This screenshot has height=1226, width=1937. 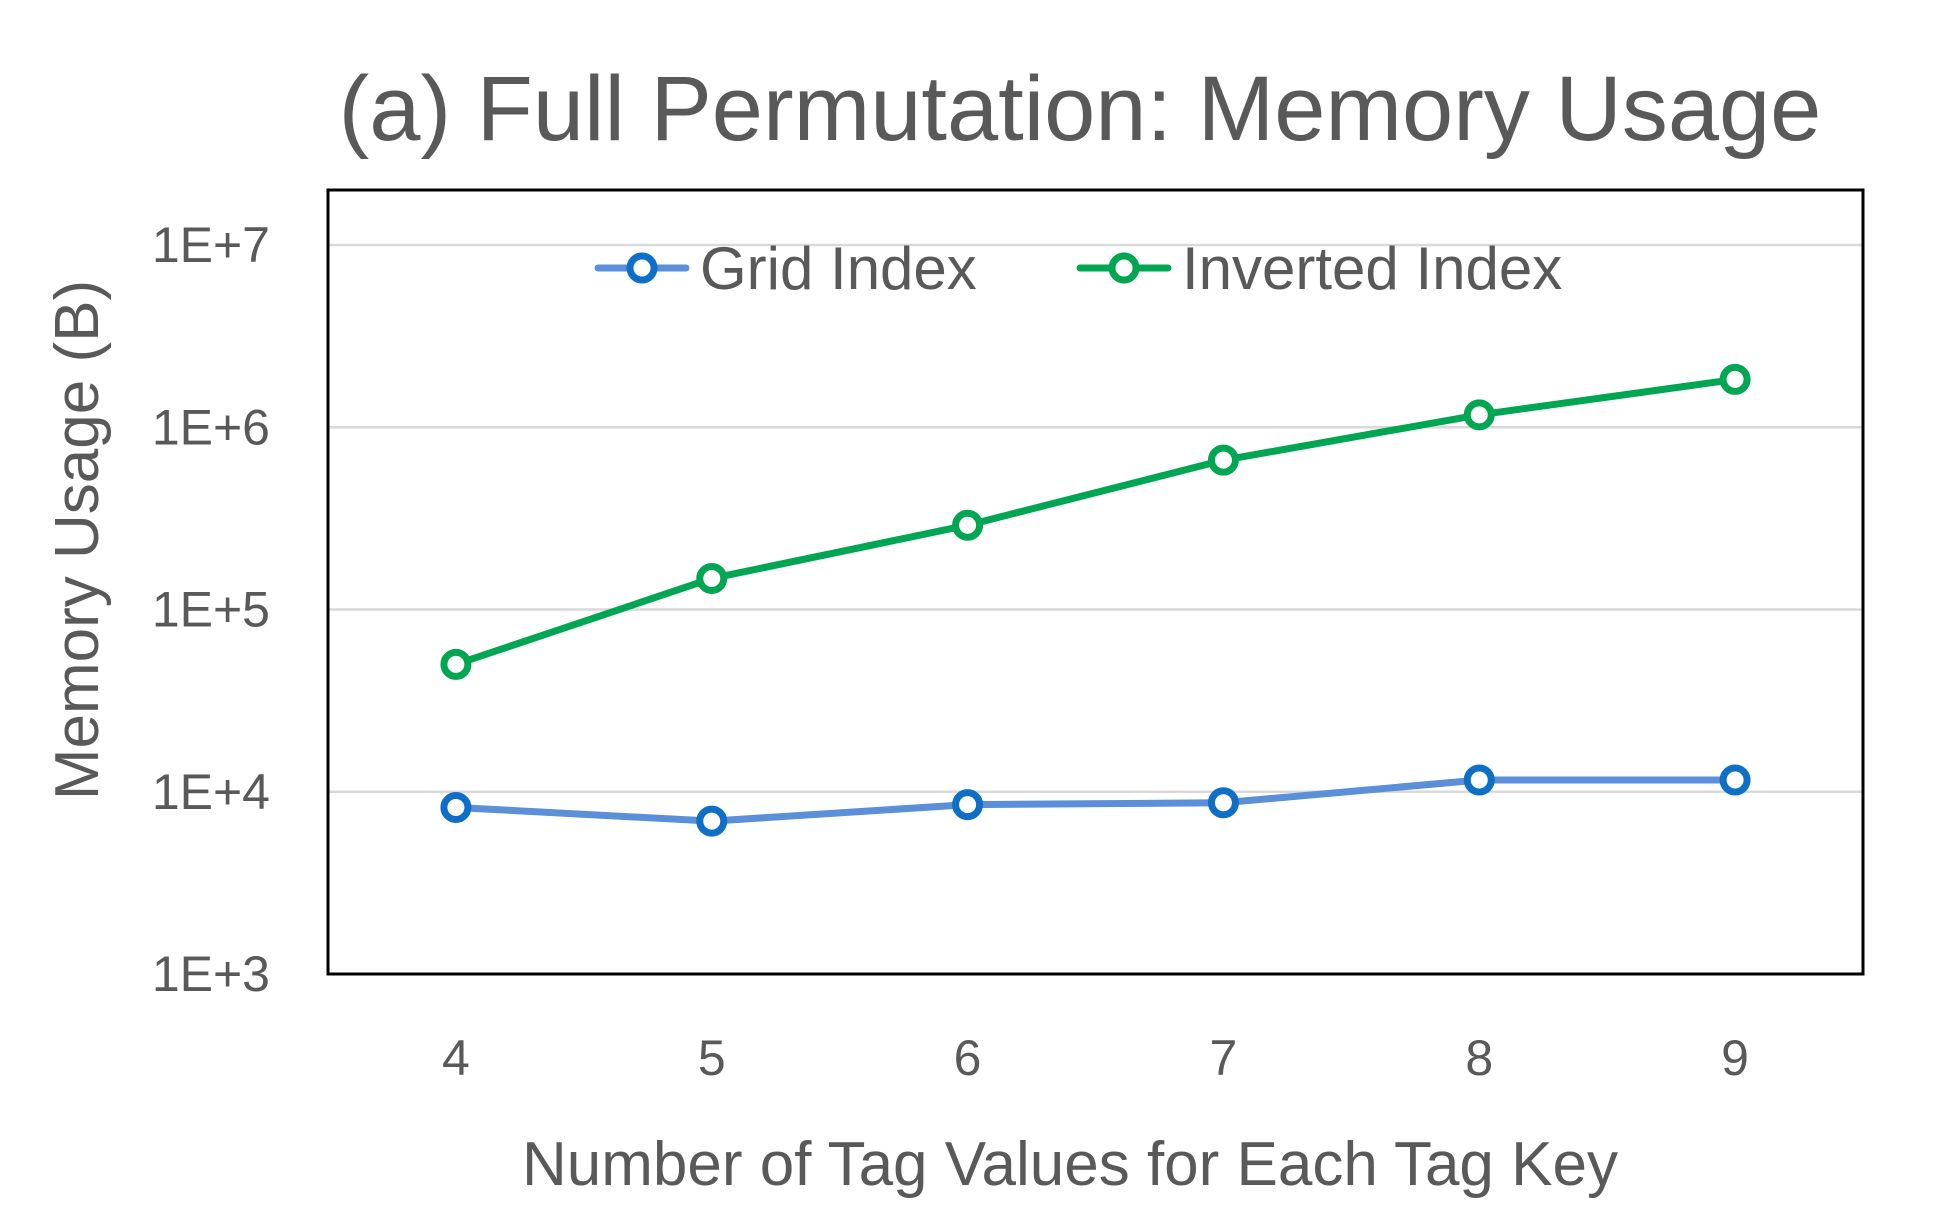 I want to click on x-tick-label: 9, so click(x=1735, y=1058).